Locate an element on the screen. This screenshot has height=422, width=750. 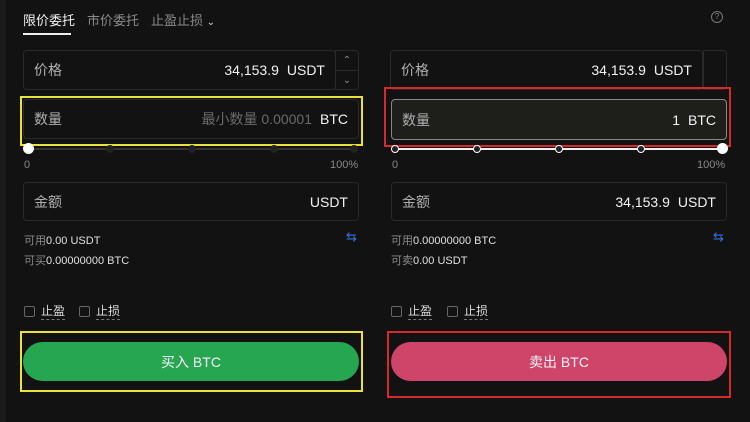
price-stepper is located at coordinates (715, 70).